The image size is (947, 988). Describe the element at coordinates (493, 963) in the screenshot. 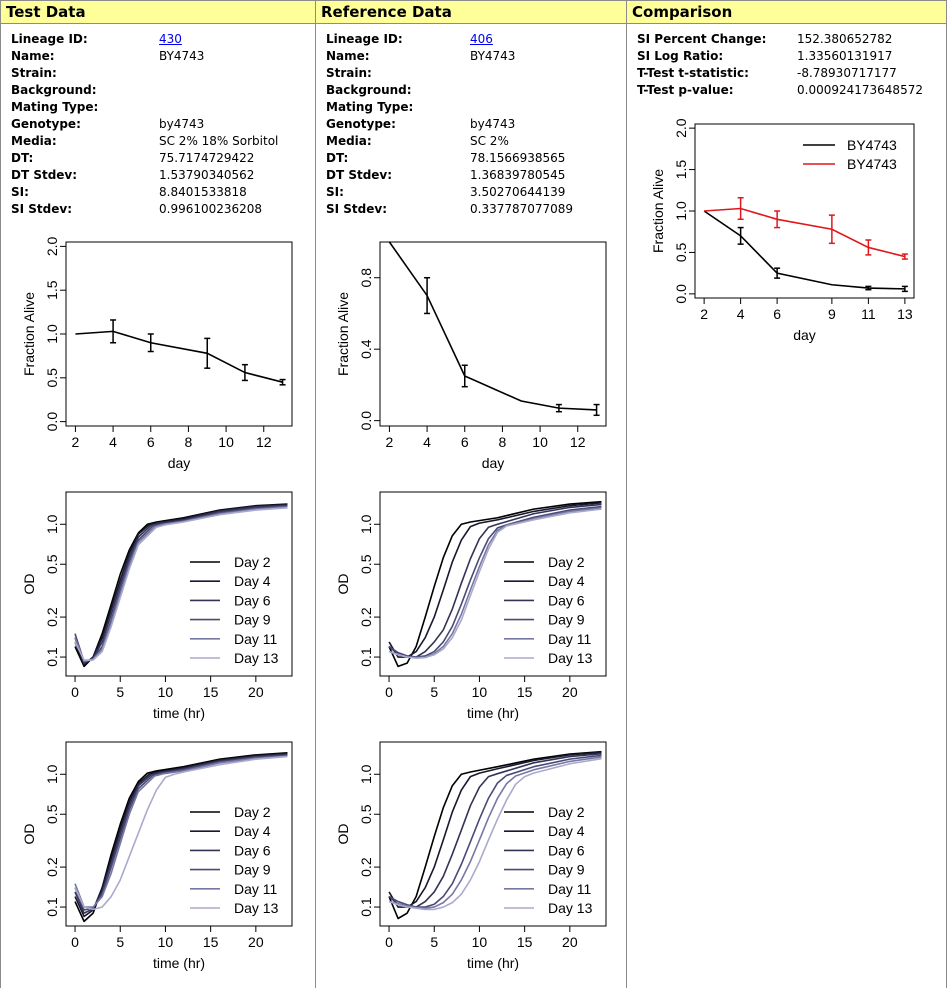

I see `x-axis-label: time (hr)` at that location.